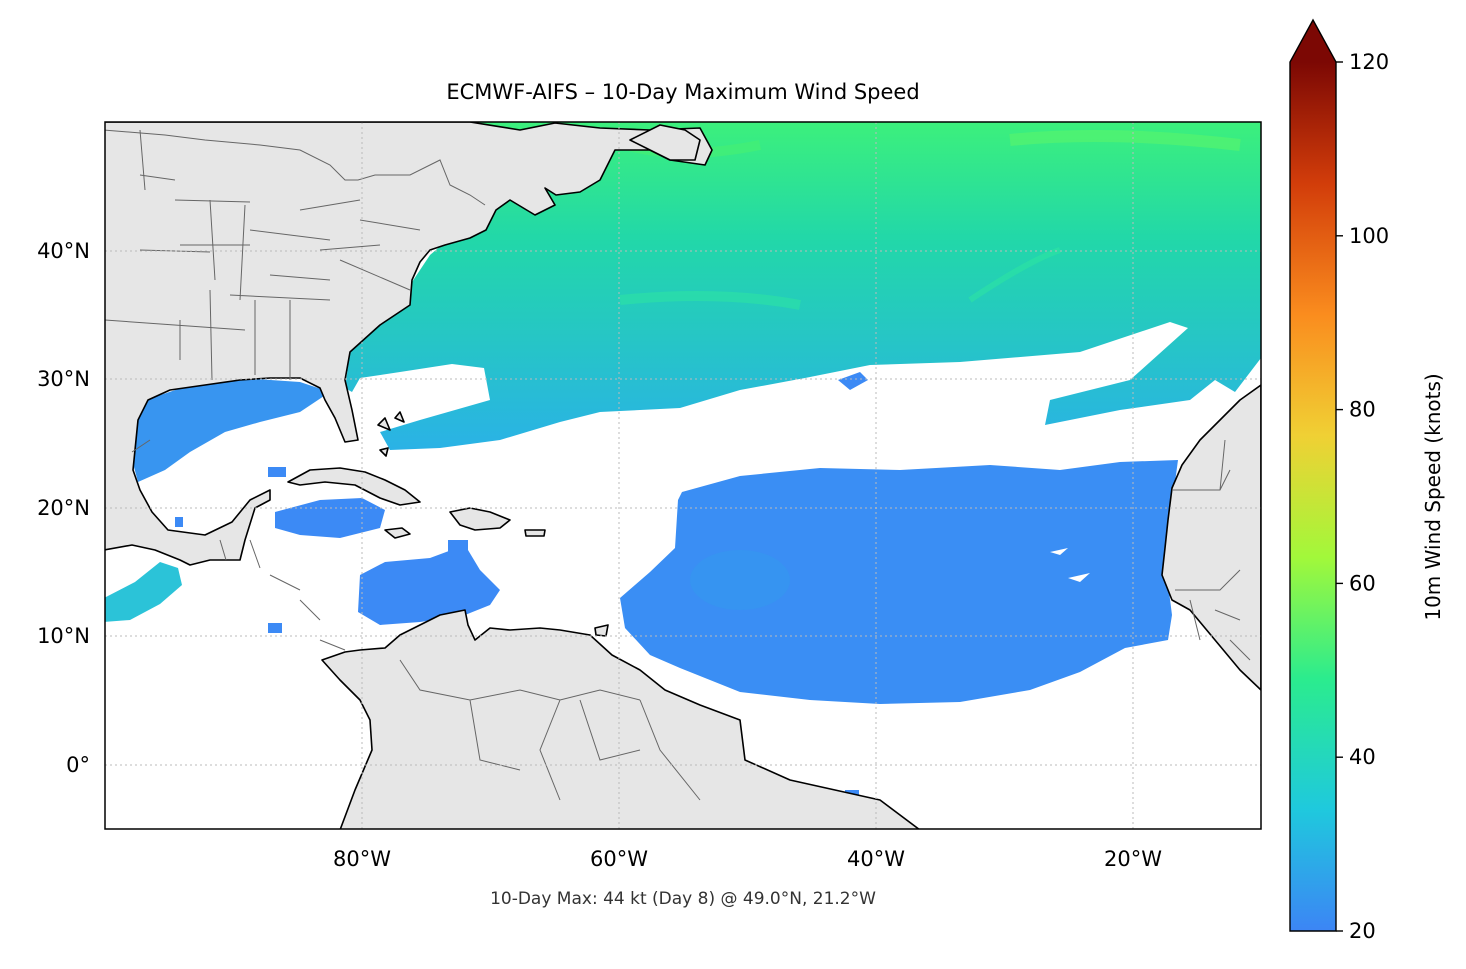  I want to click on y-tick-label: 20°N, so click(63, 508).